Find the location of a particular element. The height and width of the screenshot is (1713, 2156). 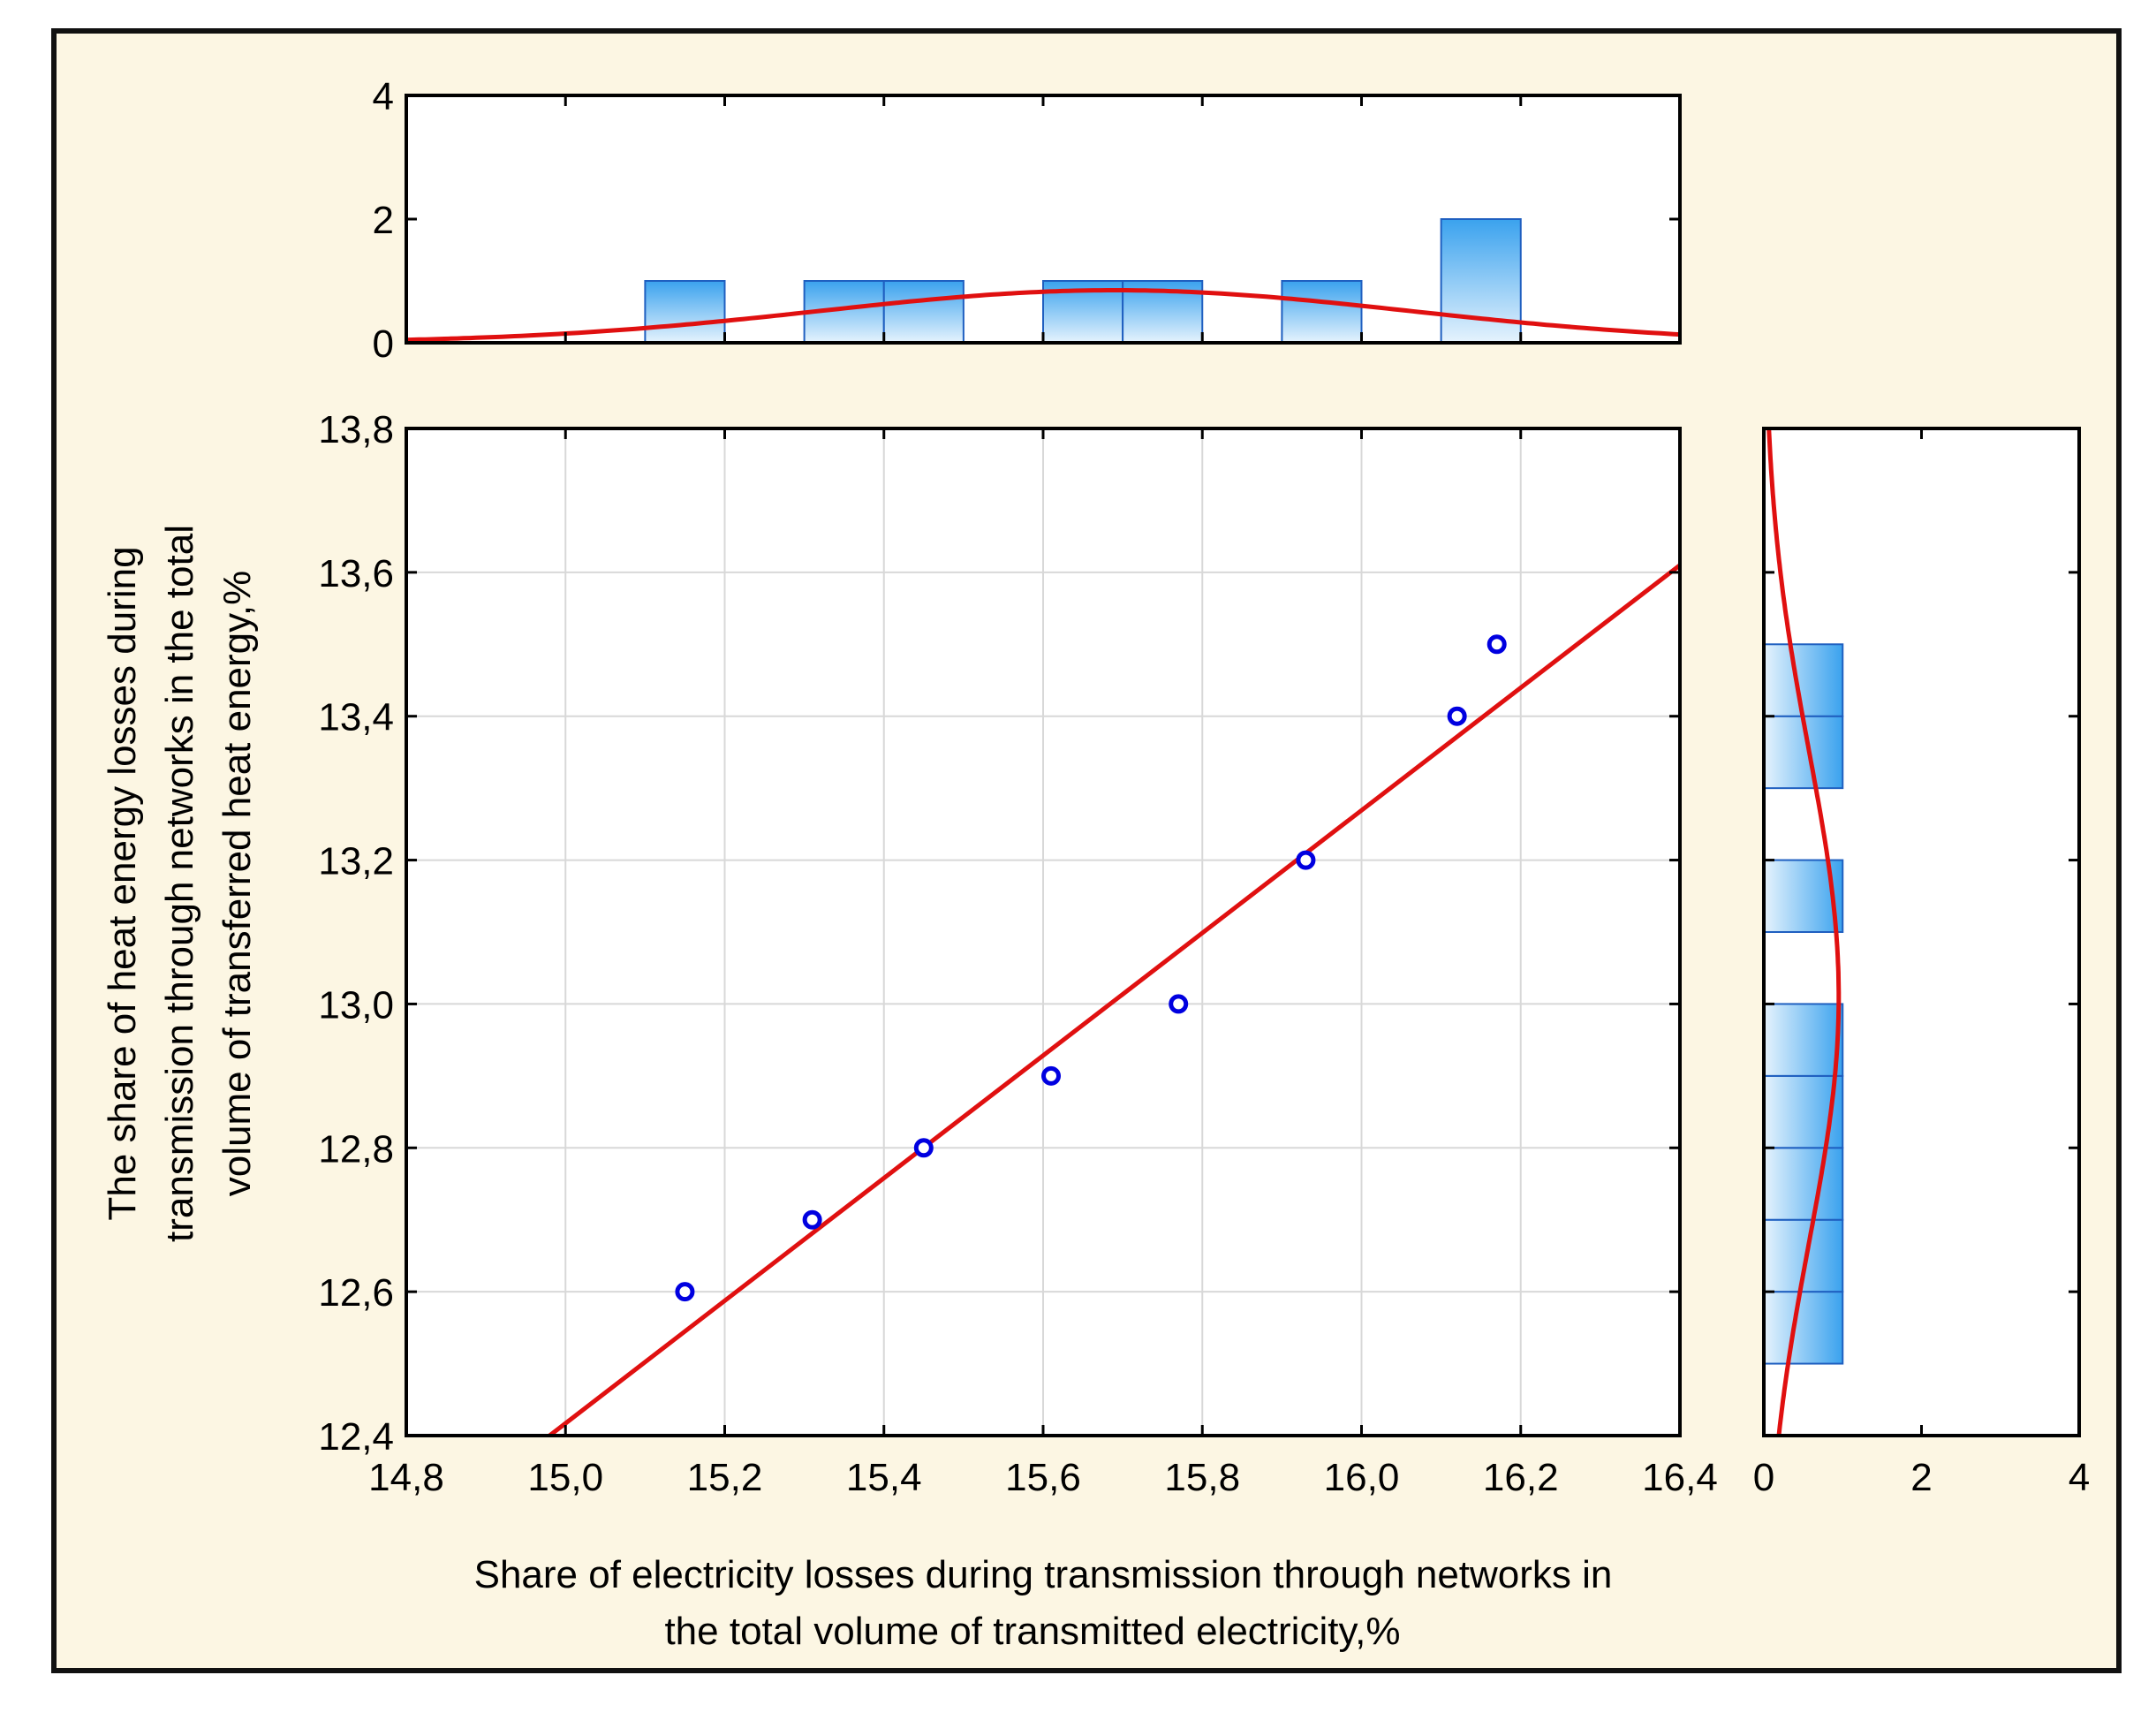

y-tick-label: 12,4 is located at coordinates (356, 1437).